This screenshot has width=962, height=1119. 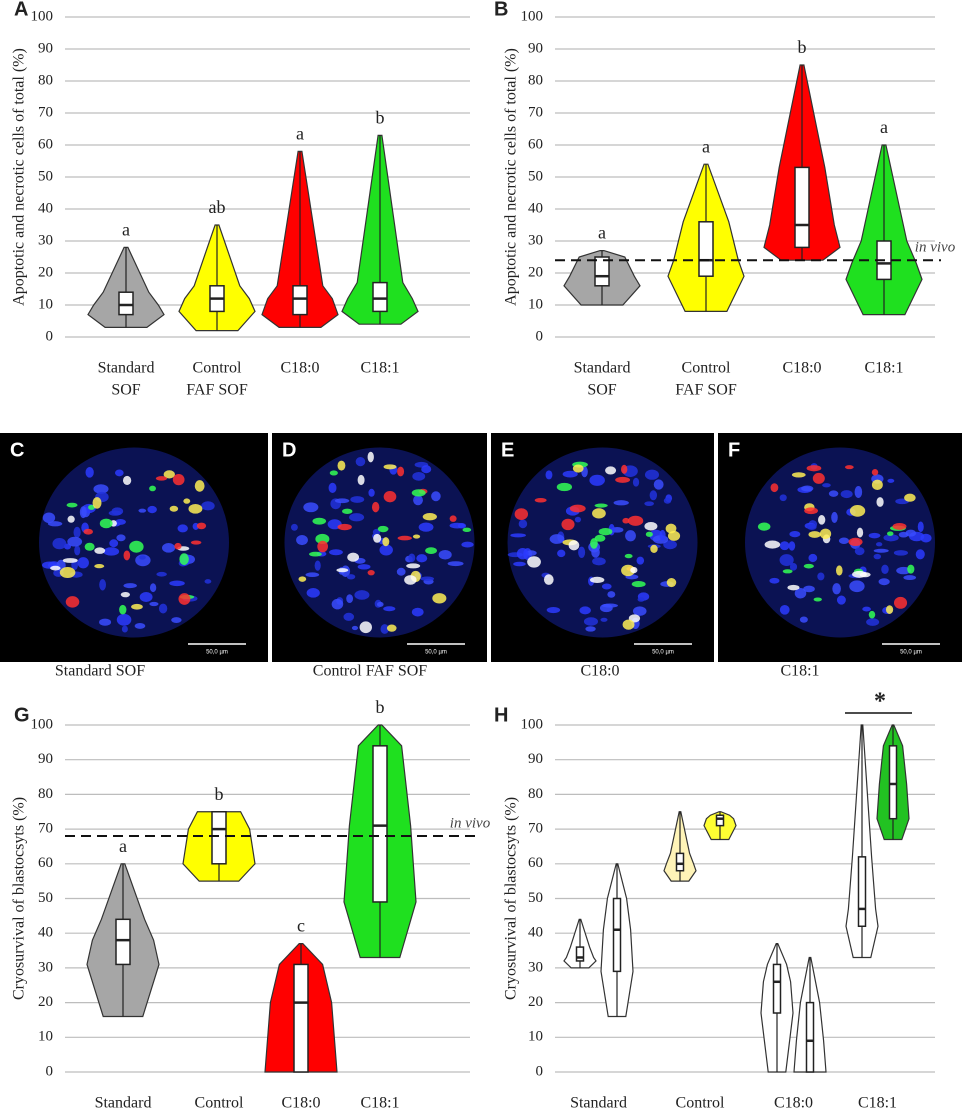 I want to click on scale-label: 50,0 µm, so click(x=436, y=653).